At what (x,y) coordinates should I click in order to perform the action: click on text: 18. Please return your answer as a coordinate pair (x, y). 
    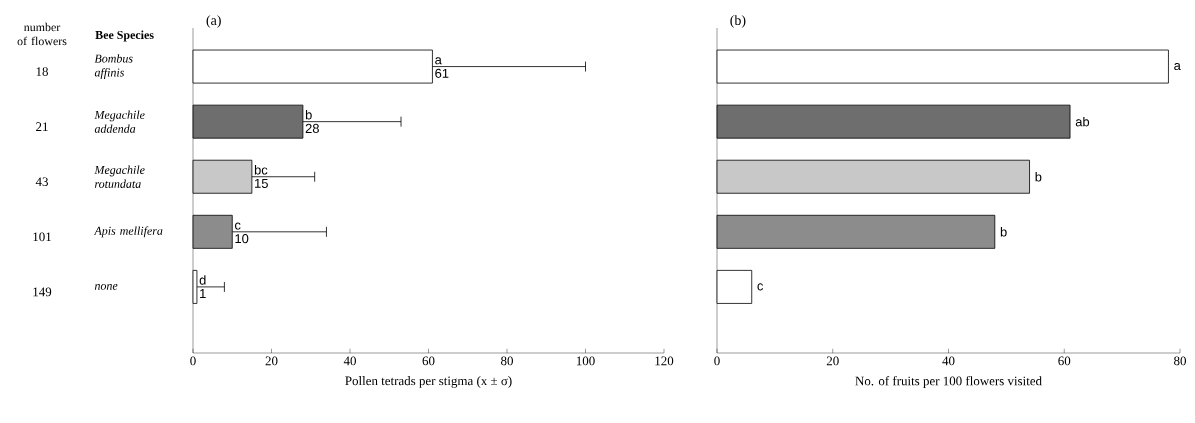
    Looking at the image, I should click on (42, 71).